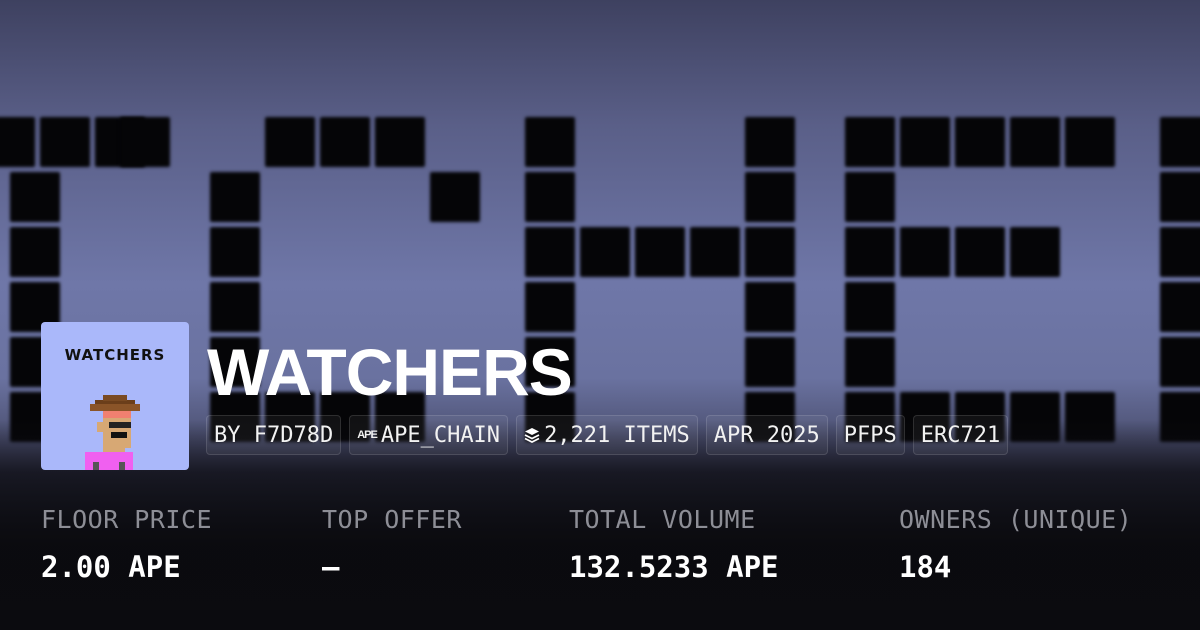 The width and height of the screenshot is (1200, 630). Describe the element at coordinates (674, 567) in the screenshot. I see `stat-value: 132.5233 APE` at that location.